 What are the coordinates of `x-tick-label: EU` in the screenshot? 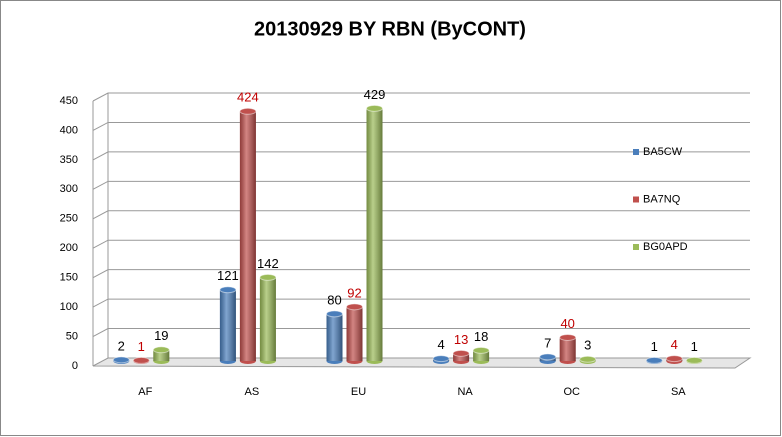 It's located at (358, 392).